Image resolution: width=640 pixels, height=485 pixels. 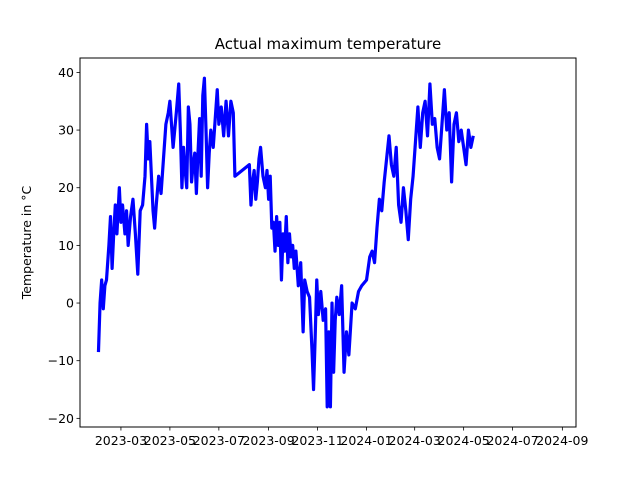 What do you see at coordinates (512, 440) in the screenshot?
I see `x-tick-label: 2024-07` at bounding box center [512, 440].